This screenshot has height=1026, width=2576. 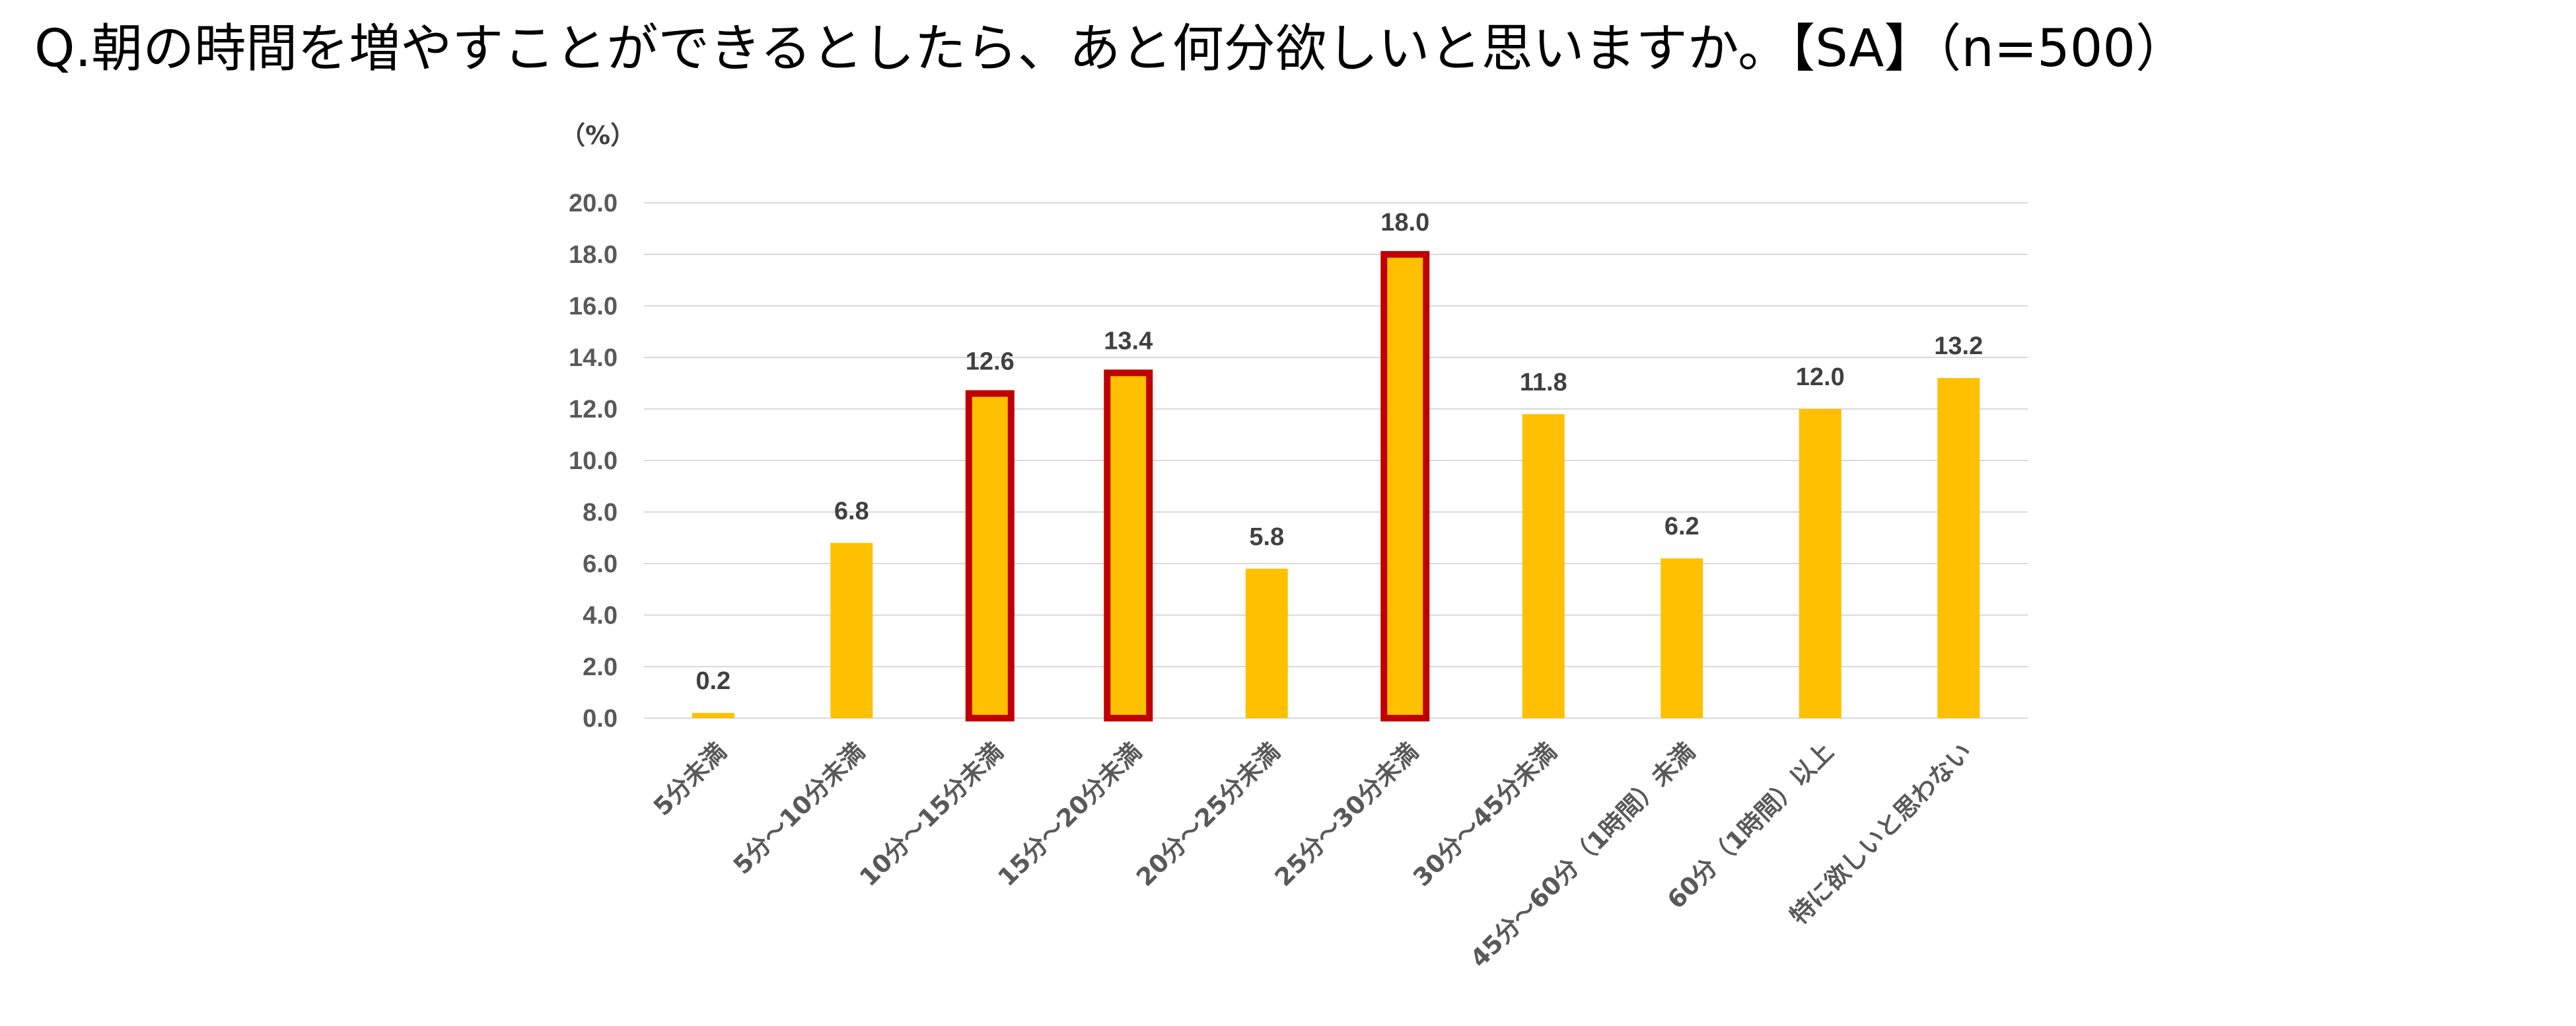 I want to click on value-label-3: 12.6, so click(x=990, y=362).